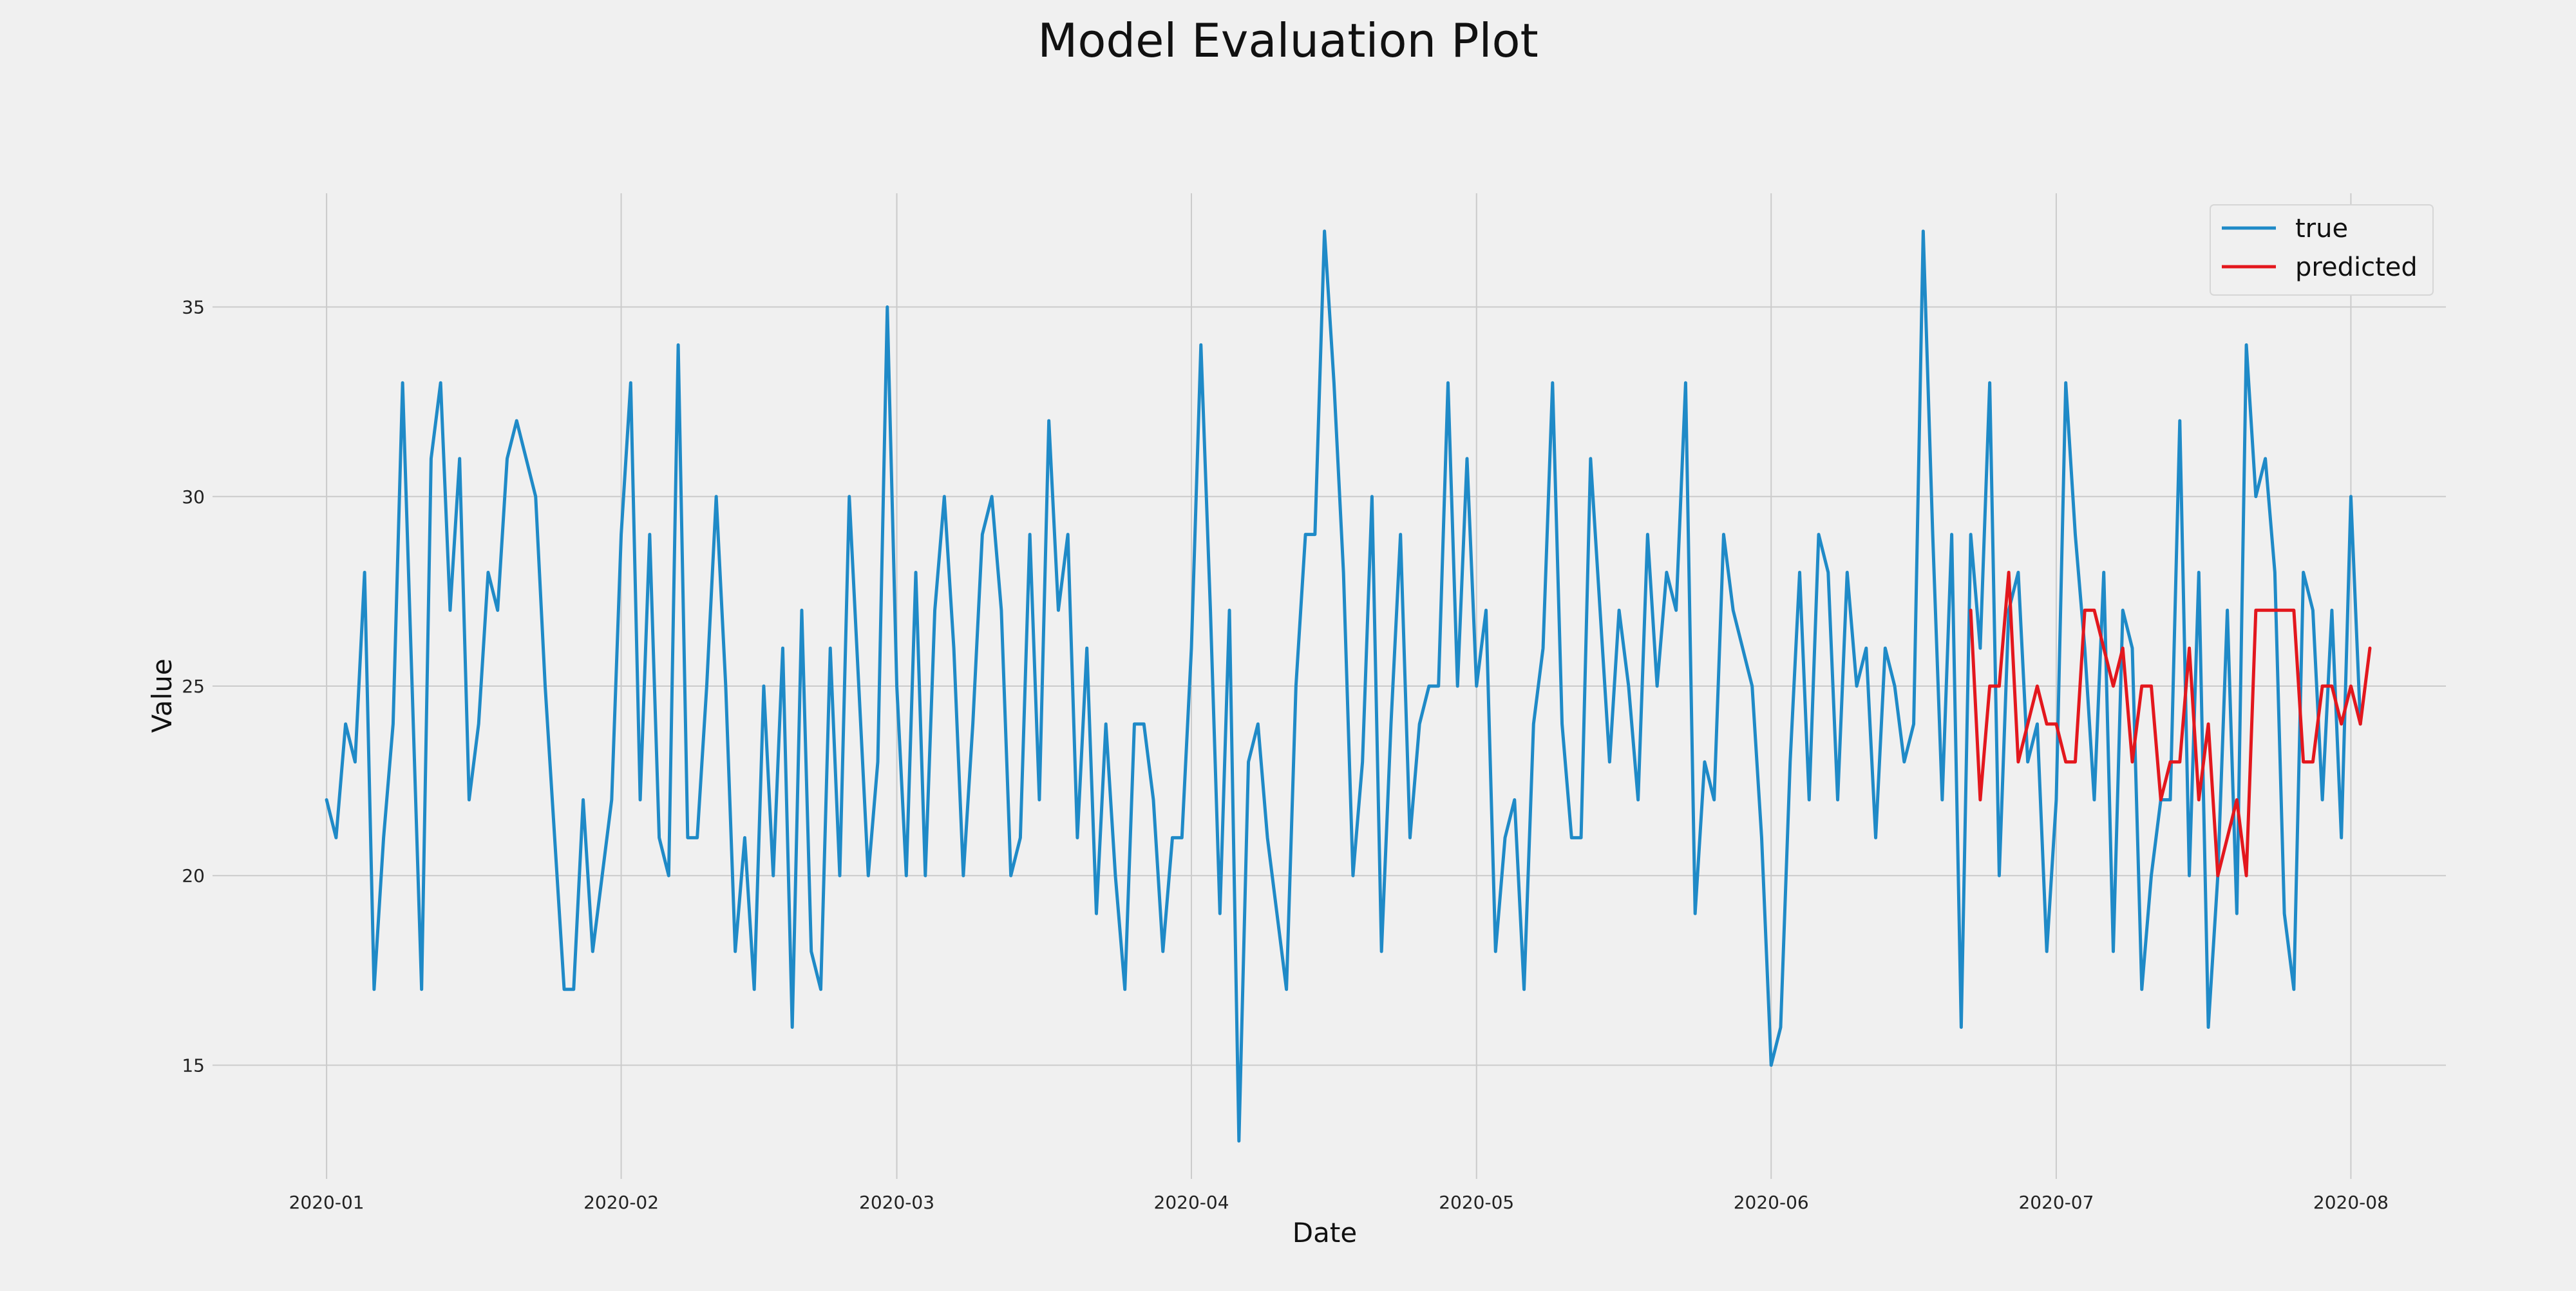 Image resolution: width=2576 pixels, height=1291 pixels. Describe the element at coordinates (162, 695) in the screenshot. I see `y-axis-label: Value` at that location.